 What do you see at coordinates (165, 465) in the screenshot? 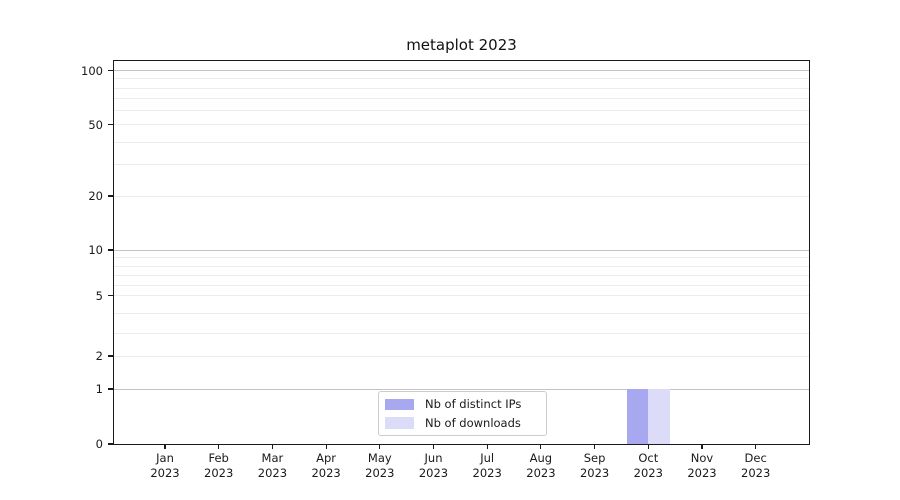
I see `x-axis-tick-label: Jan 2023` at bounding box center [165, 465].